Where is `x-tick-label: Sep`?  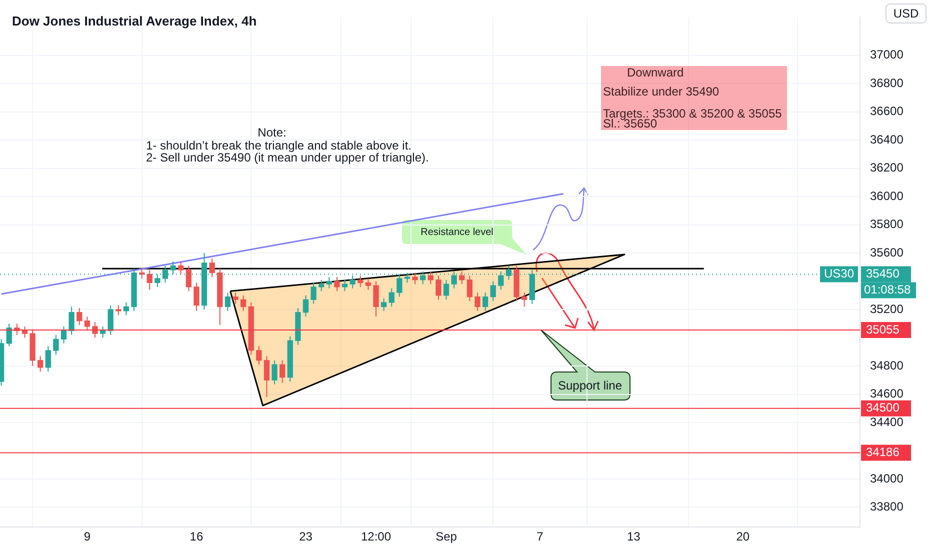 x-tick-label: Sep is located at coordinates (447, 537).